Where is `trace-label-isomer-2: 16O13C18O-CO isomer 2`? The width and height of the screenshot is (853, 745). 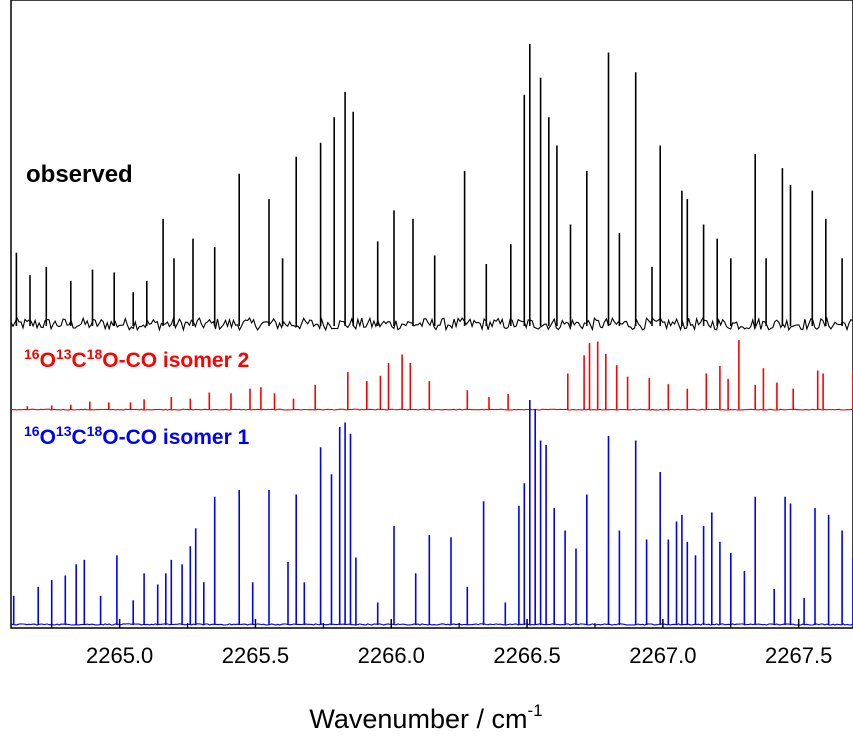 trace-label-isomer-2: 16O13C18O-CO isomer 2 is located at coordinates (136, 359).